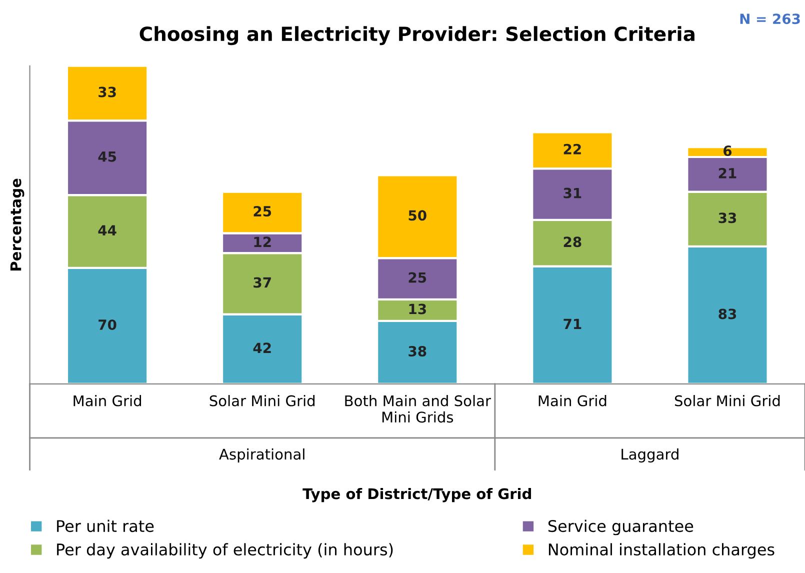  I want to click on y-axis-title: Percentage, so click(17, 224).